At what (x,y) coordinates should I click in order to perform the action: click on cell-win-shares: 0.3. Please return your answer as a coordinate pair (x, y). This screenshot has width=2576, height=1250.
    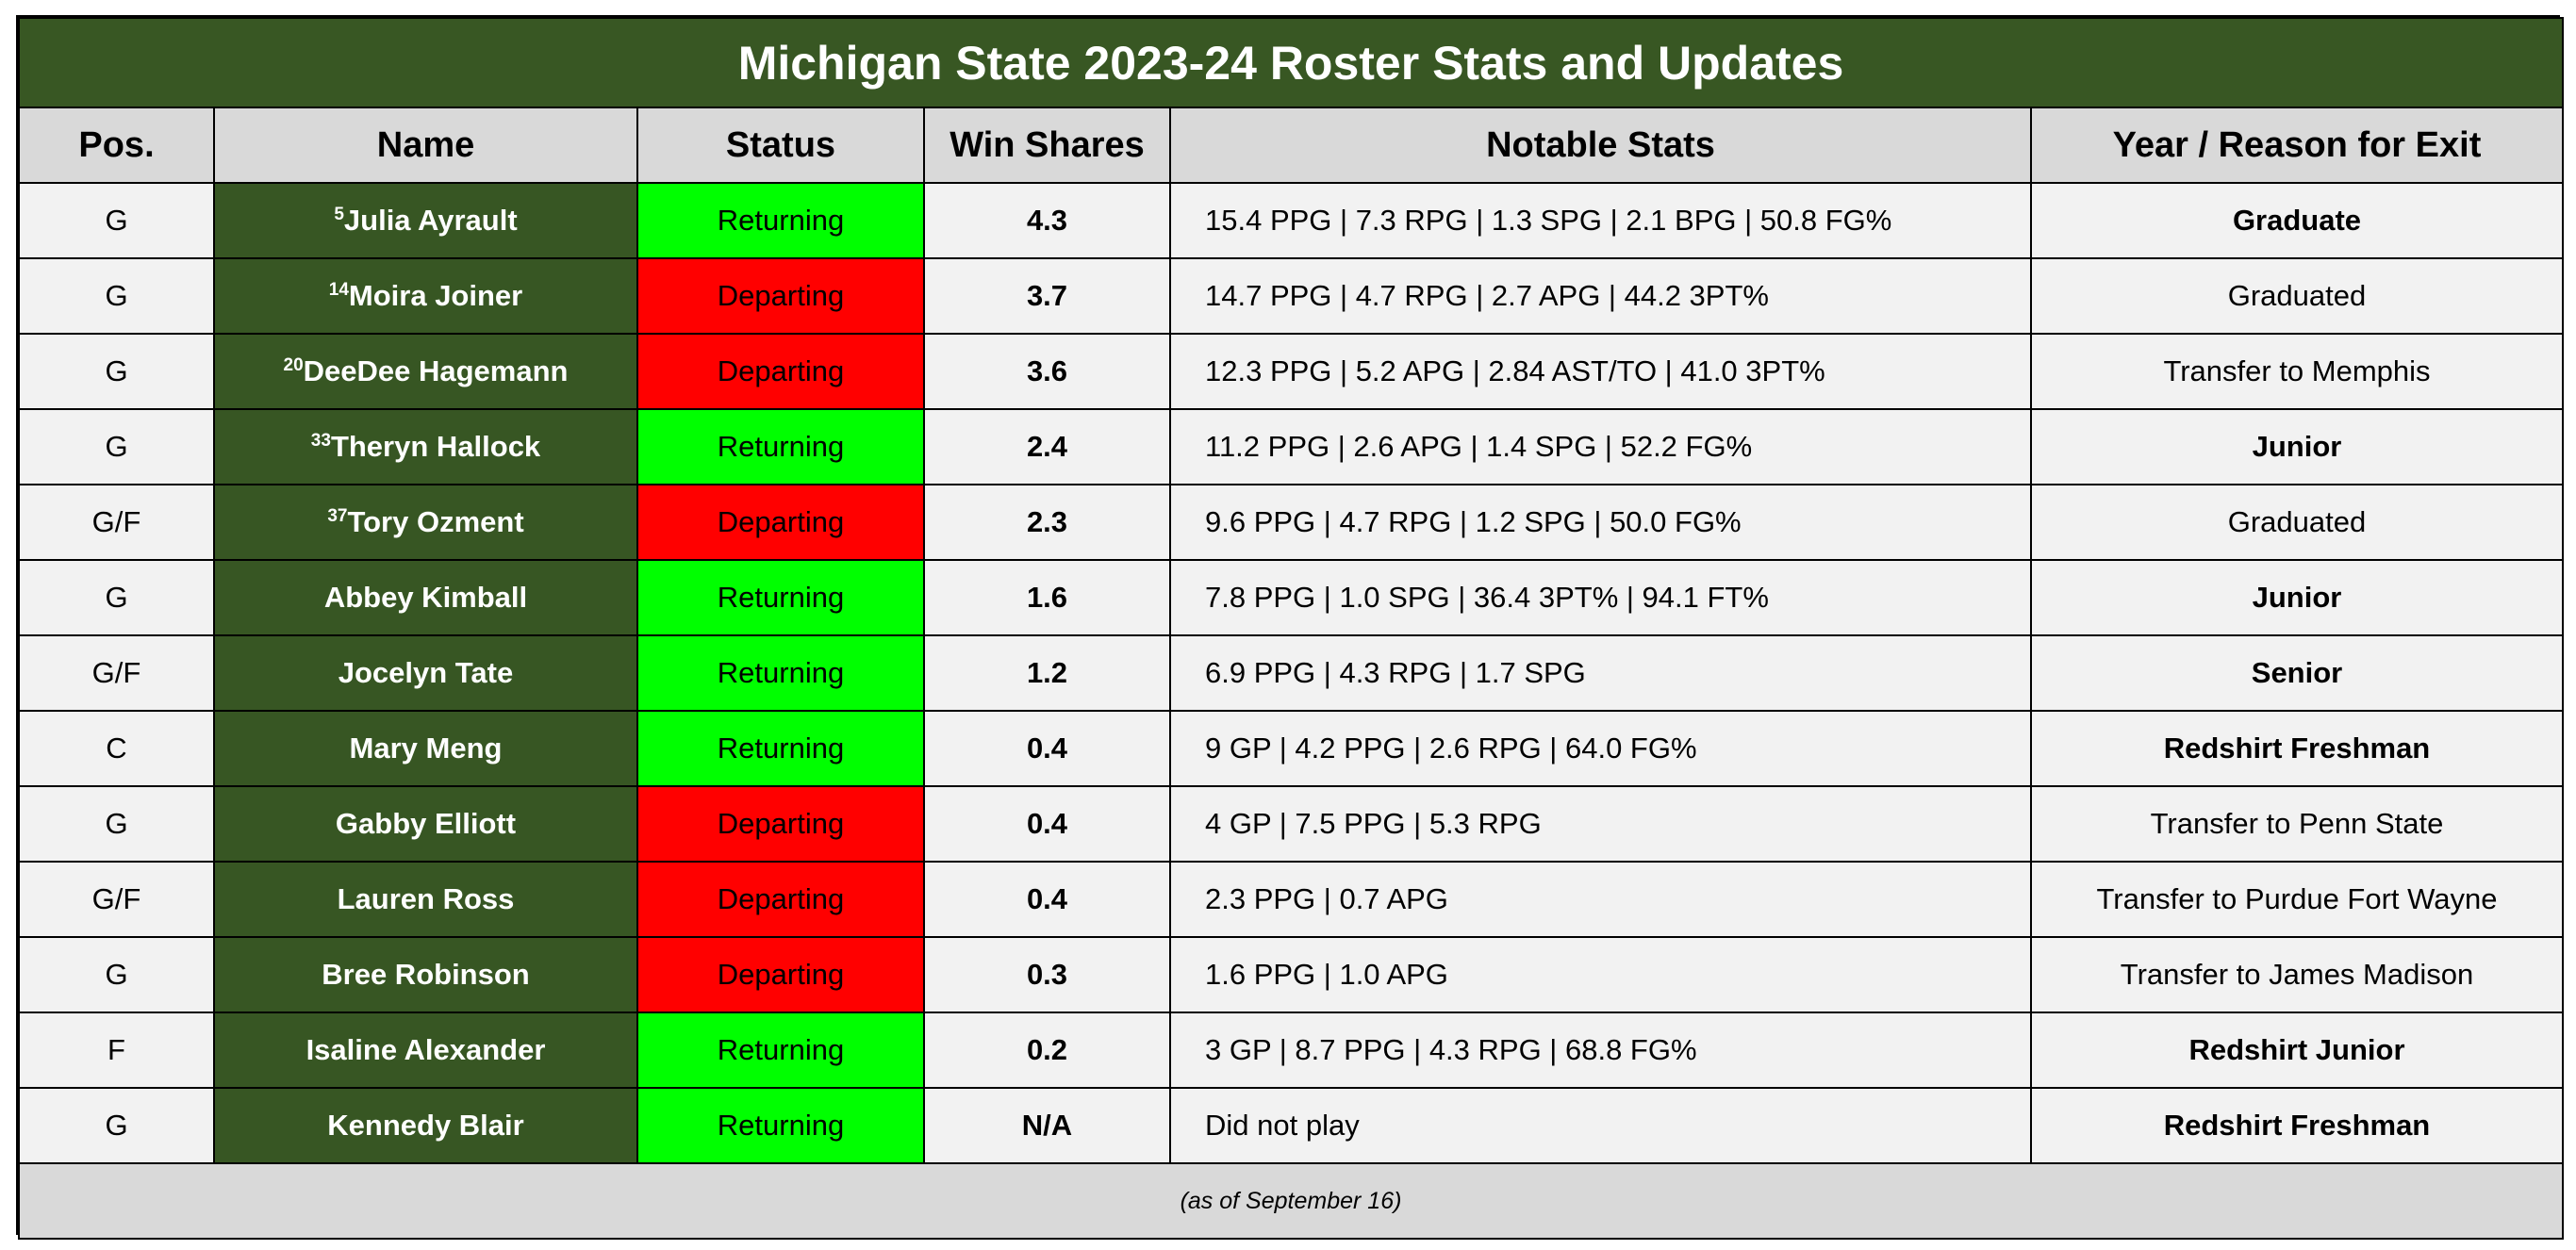
    Looking at the image, I should click on (1047, 974).